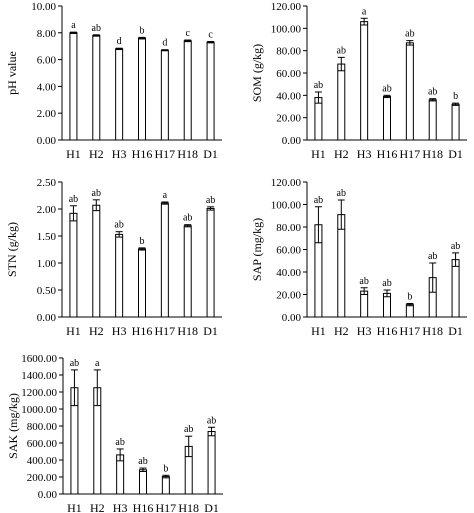 The height and width of the screenshot is (513, 474). Describe the element at coordinates (43, 7) in the screenshot. I see `y-tick-label: 10.00` at that location.